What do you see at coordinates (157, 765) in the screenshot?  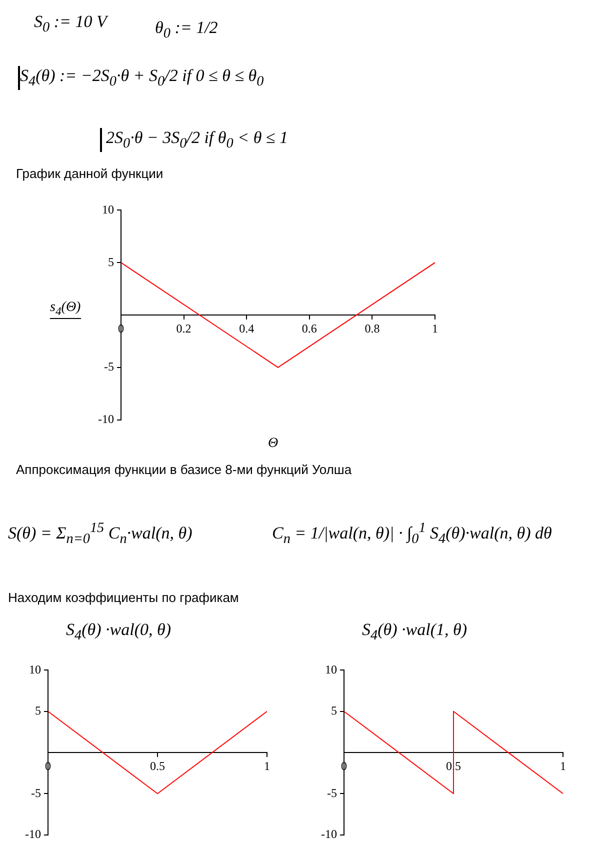 I see `x-tick-label: 0.5` at bounding box center [157, 765].